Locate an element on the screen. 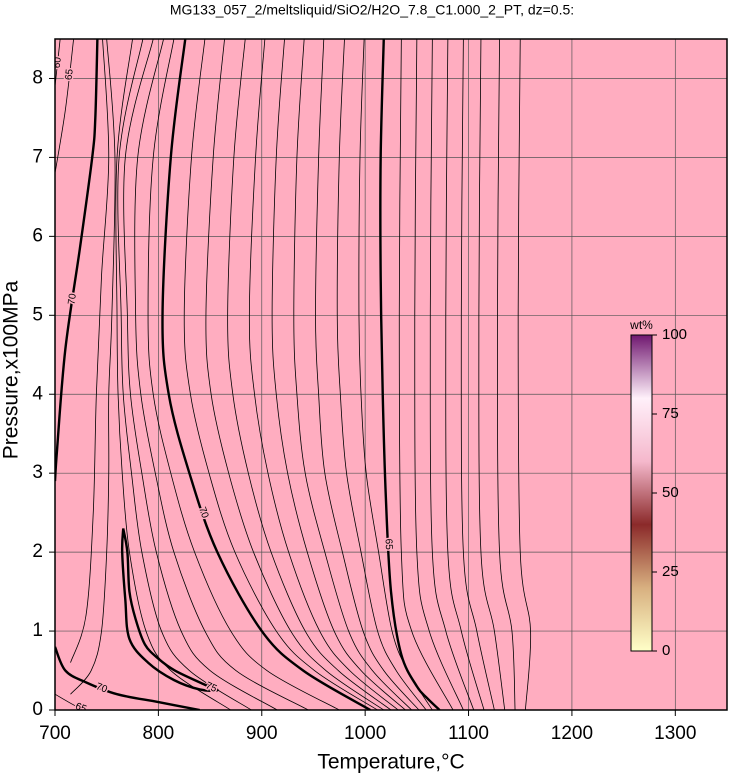 This screenshot has width=734, height=776. contour-label: 70 is located at coordinates (72, 298).